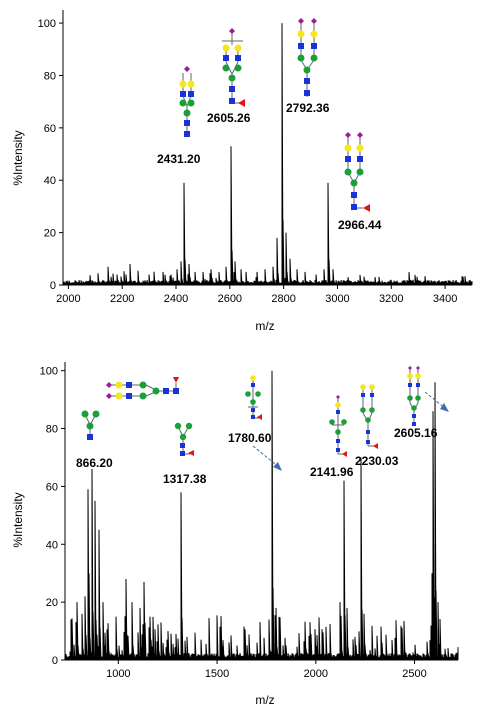 The width and height of the screenshot is (490, 720). Describe the element at coordinates (179, 159) in the screenshot. I see `top-peak-label-2431: 2431.20` at that location.